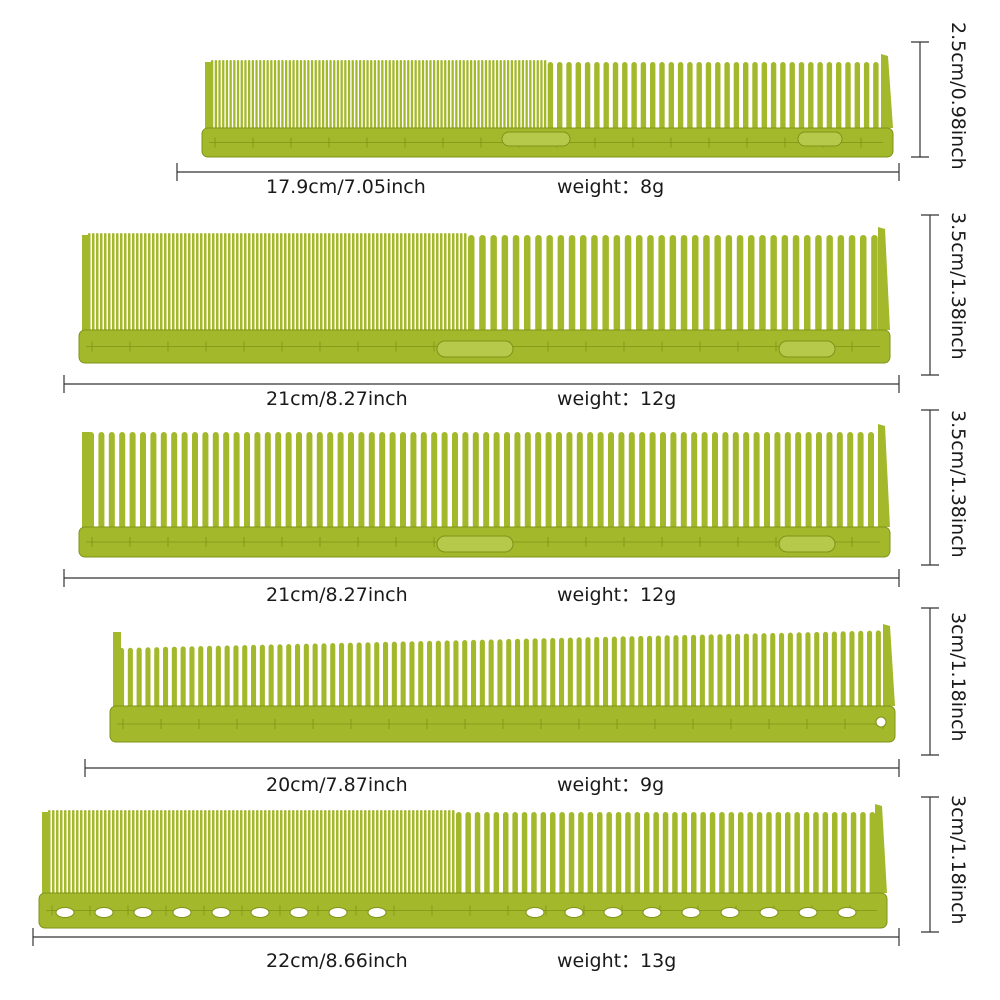 The image size is (1000, 1000). What do you see at coordinates (462, 852) in the screenshot?
I see `comb-5-teeth` at bounding box center [462, 852].